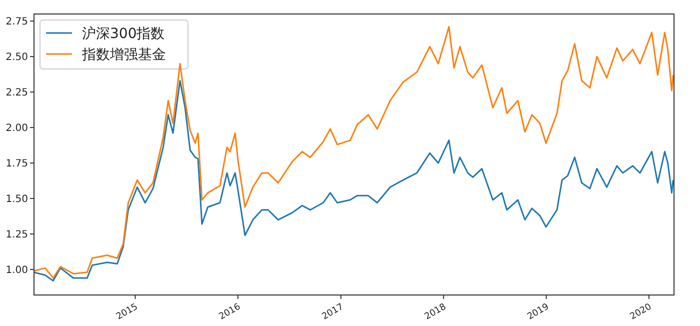 The width and height of the screenshot is (700, 326). Describe the element at coordinates (17, 58) in the screenshot. I see `y-tick-label: 2.50` at that location.